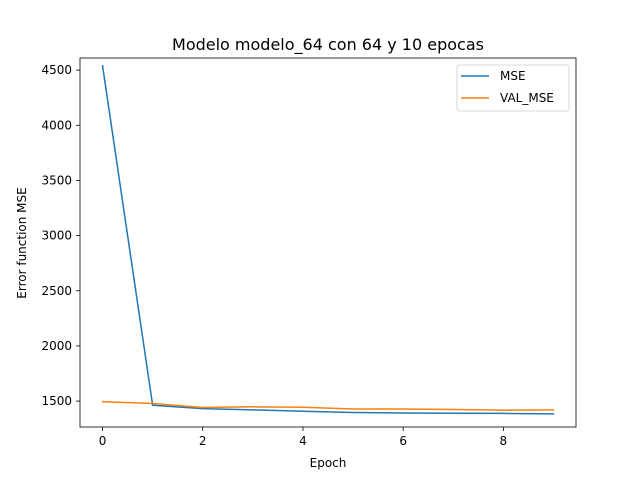  Describe the element at coordinates (303, 441) in the screenshot. I see `x-tick-label: 4` at that location.